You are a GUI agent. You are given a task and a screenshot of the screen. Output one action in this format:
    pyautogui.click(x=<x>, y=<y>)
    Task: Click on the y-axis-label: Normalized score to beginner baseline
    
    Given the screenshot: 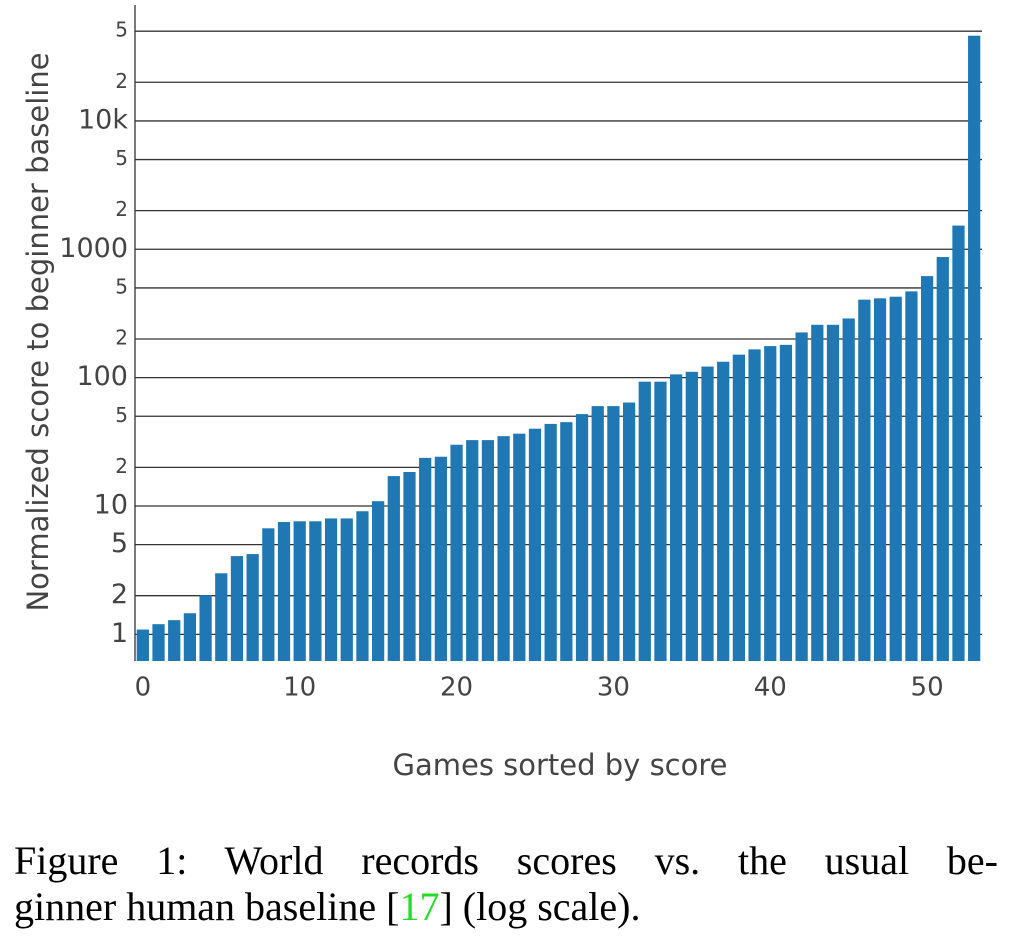 What is the action you would take?
    pyautogui.click(x=38, y=331)
    